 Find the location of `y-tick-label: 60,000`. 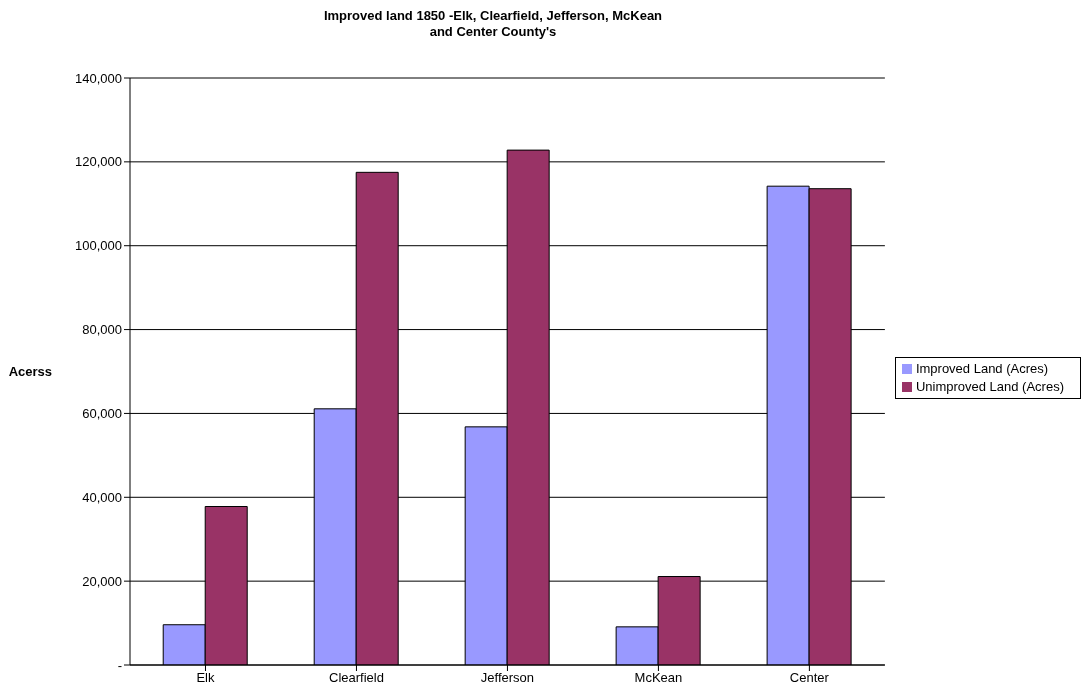

y-tick-label: 60,000 is located at coordinates (102, 414).